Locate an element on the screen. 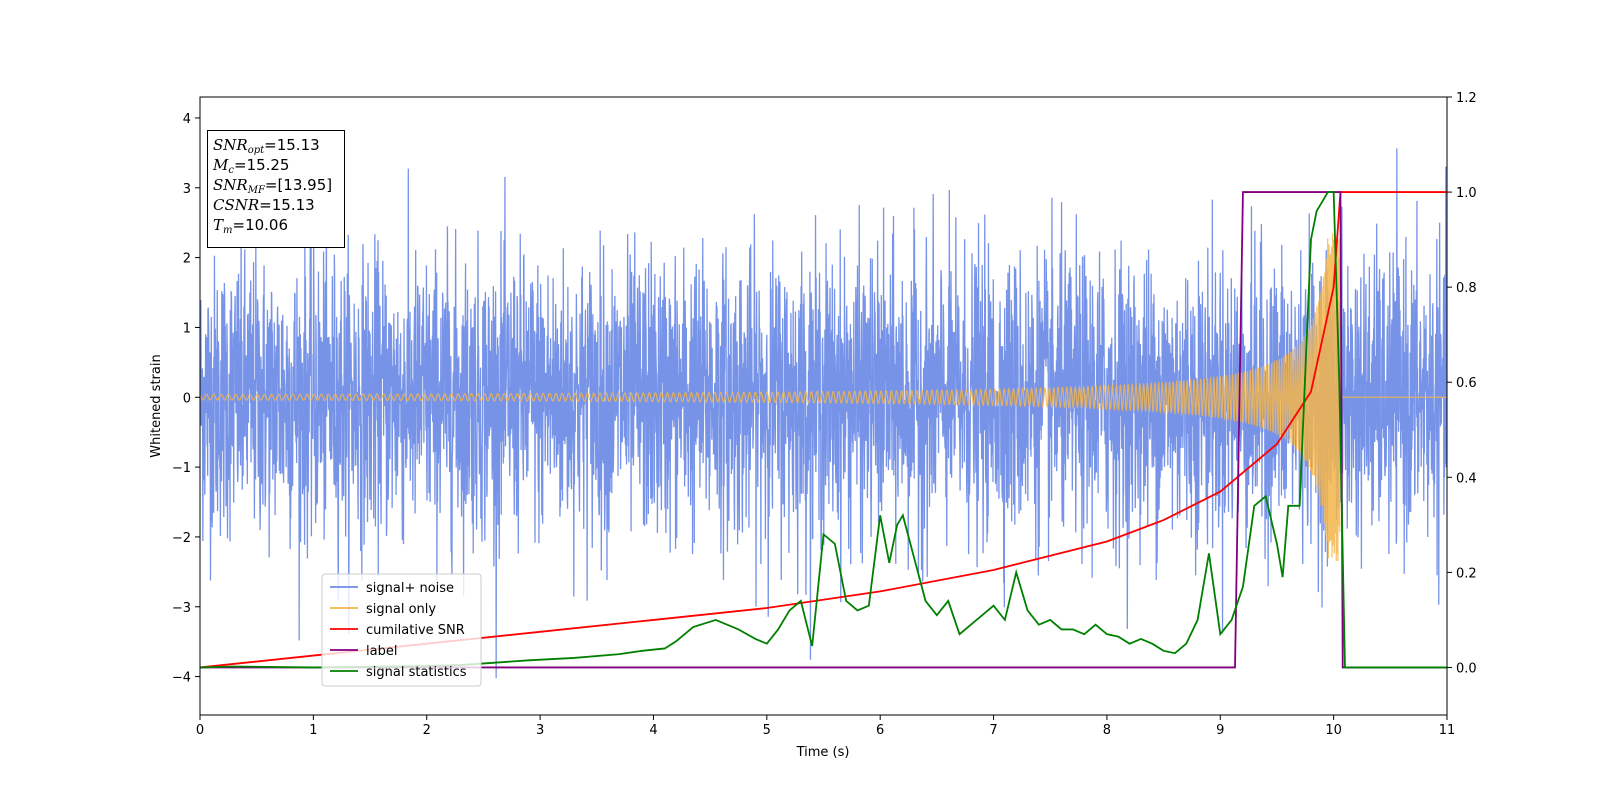  y-tick-label: −2 is located at coordinates (181, 538).